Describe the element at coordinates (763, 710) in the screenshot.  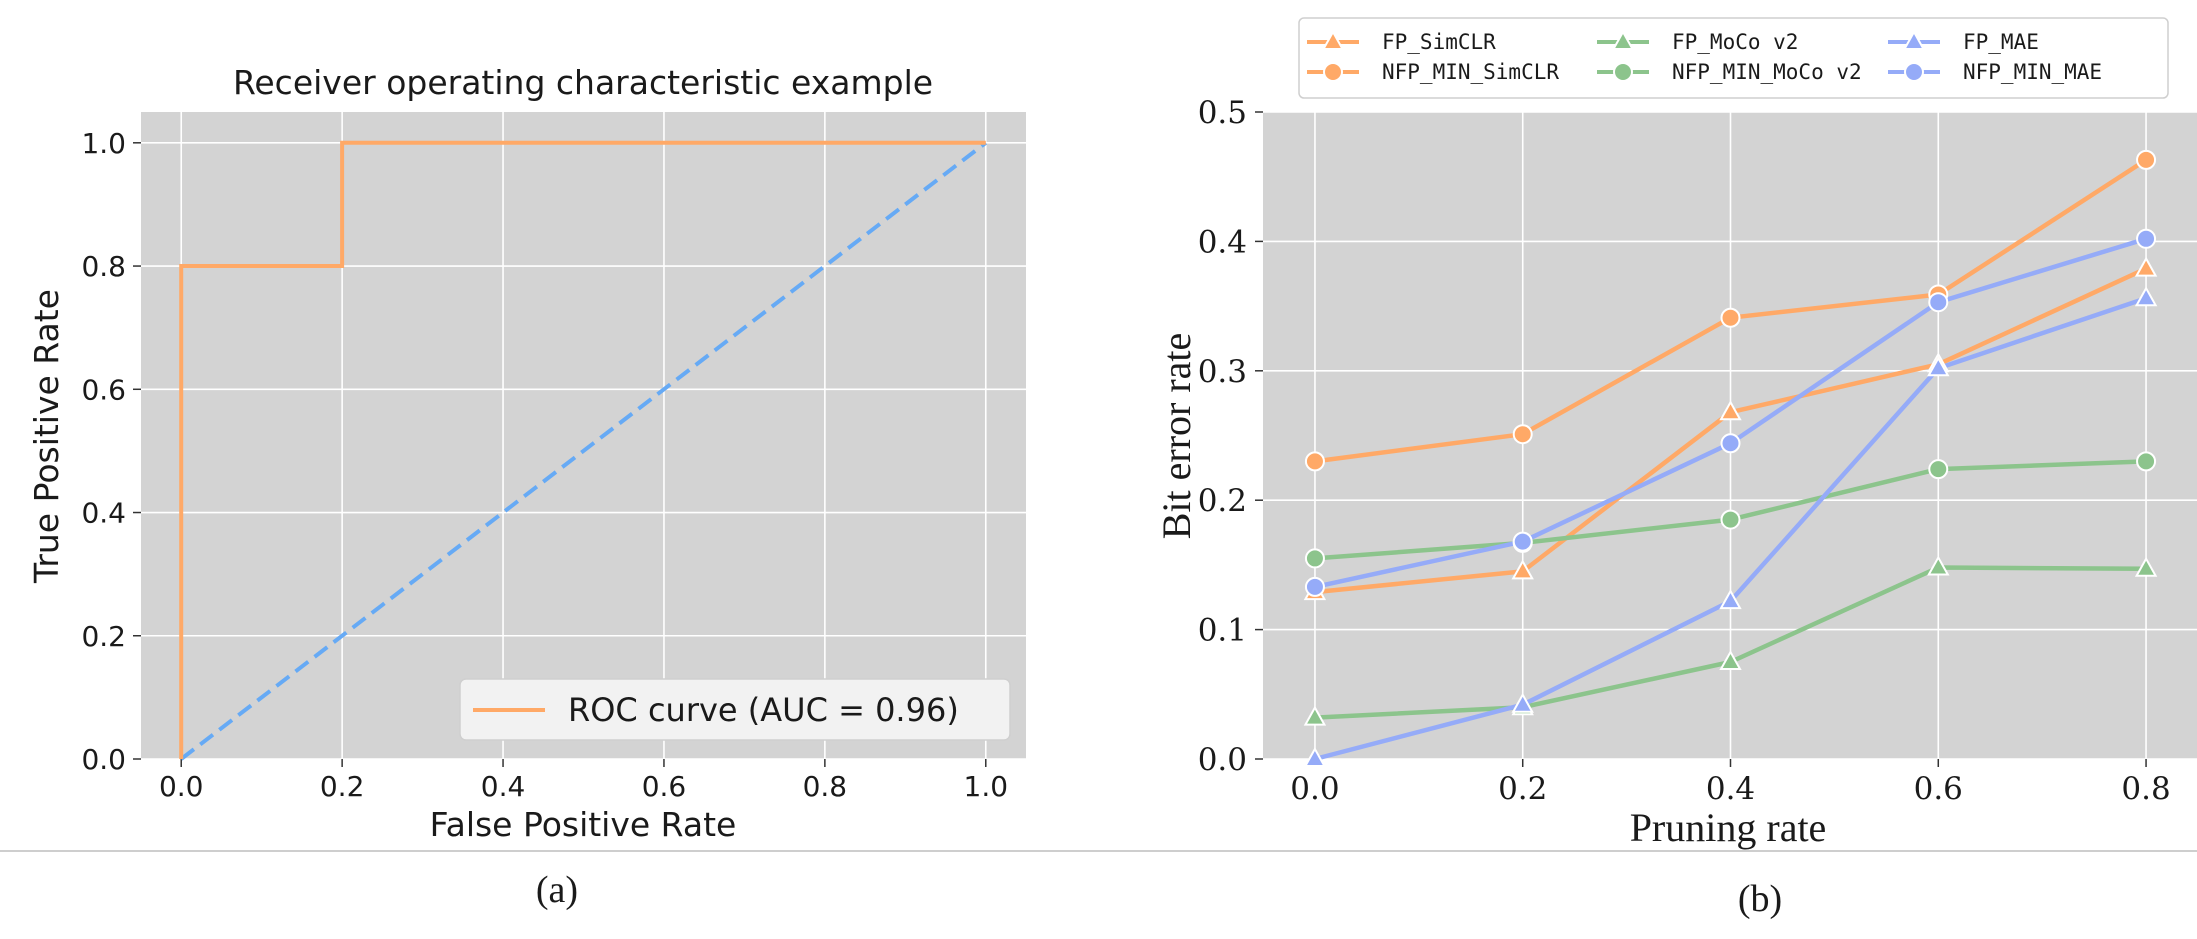
I see `roc-legend-label: ROC curve (AUC = 0.96)` at that location.